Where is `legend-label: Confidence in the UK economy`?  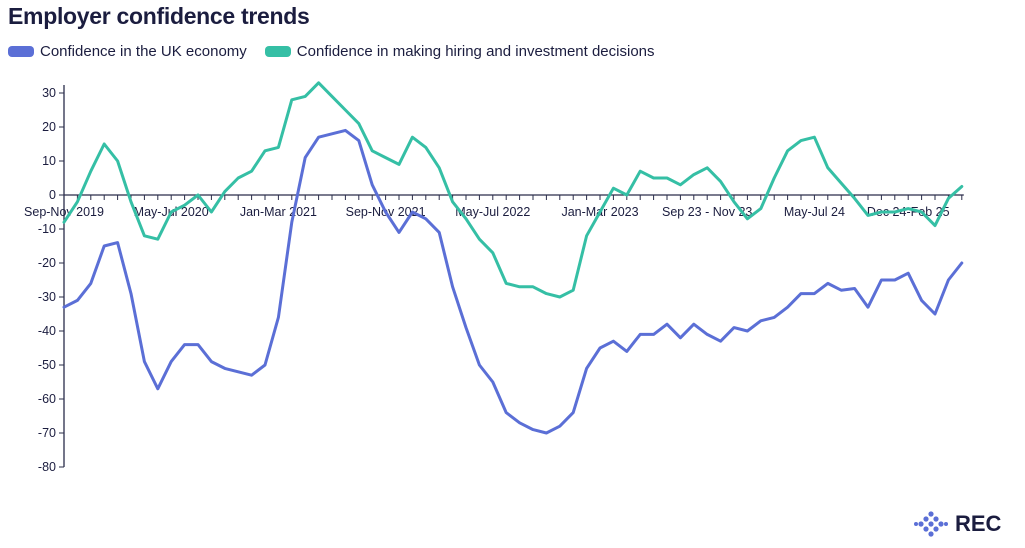
legend-label: Confidence in the UK economy is located at coordinates (143, 51).